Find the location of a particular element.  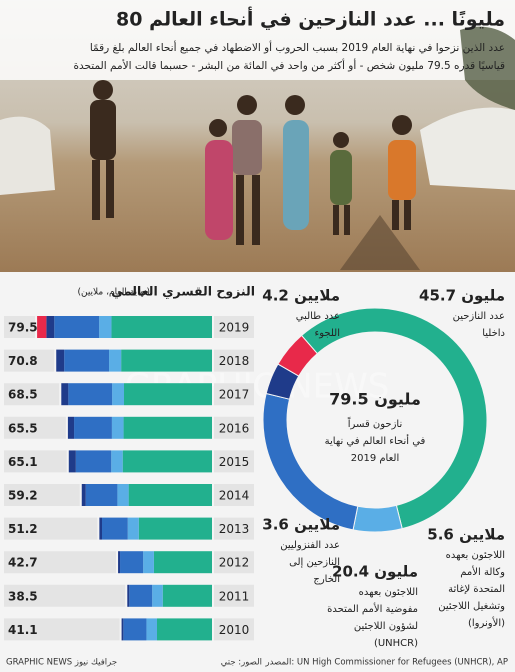

total-label: 42.7 is located at coordinates (23, 563).